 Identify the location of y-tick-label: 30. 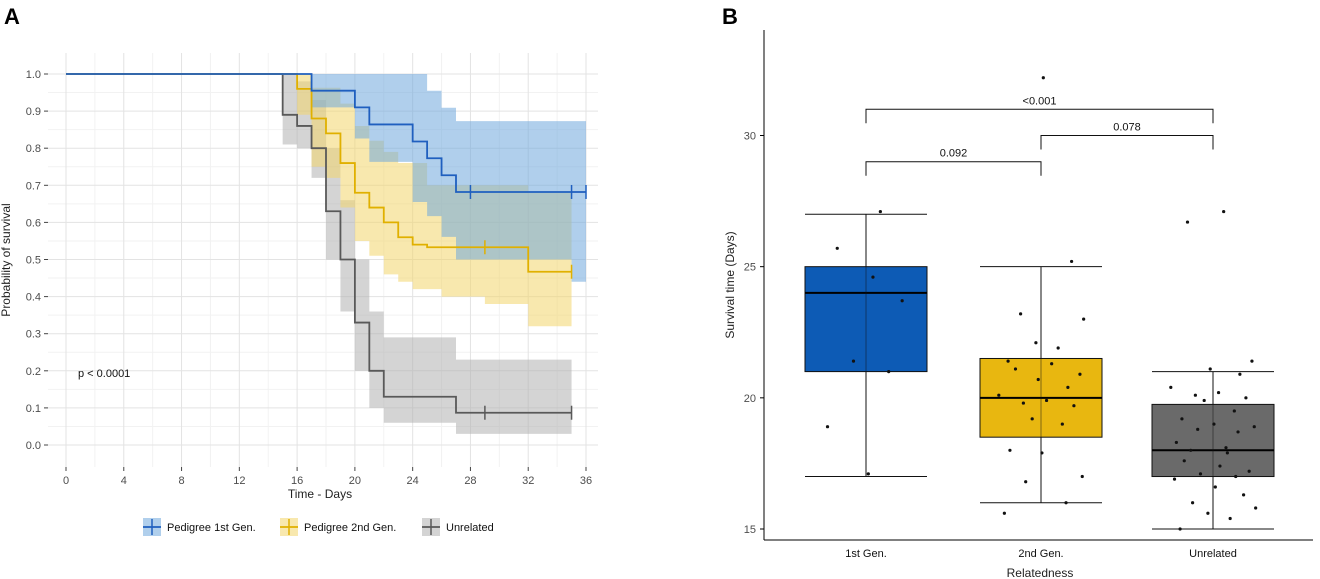
(750, 137).